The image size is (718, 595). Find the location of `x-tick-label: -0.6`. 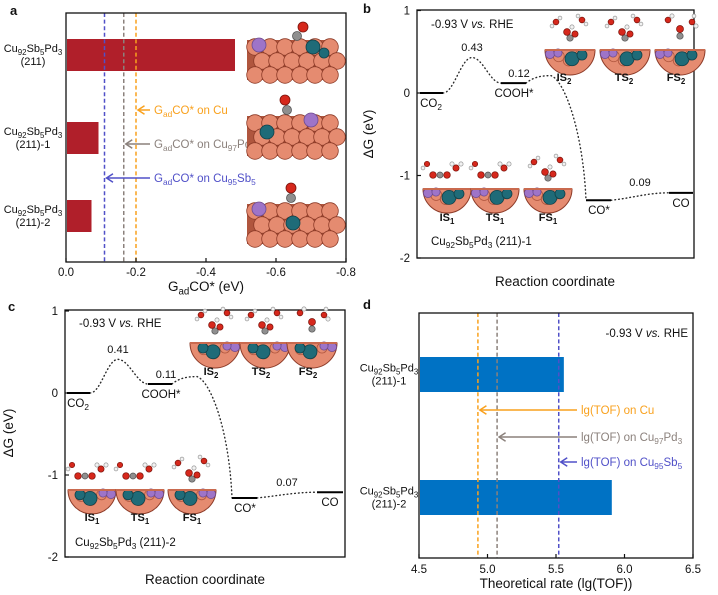

x-tick-label: -0.6 is located at coordinates (276, 273).